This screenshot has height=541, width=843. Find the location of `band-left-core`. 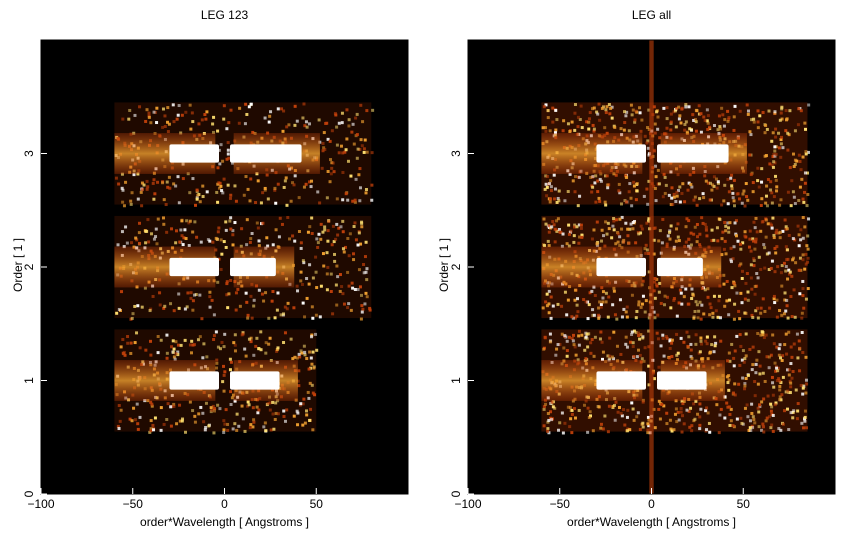

band-left-core is located at coordinates (194, 153).